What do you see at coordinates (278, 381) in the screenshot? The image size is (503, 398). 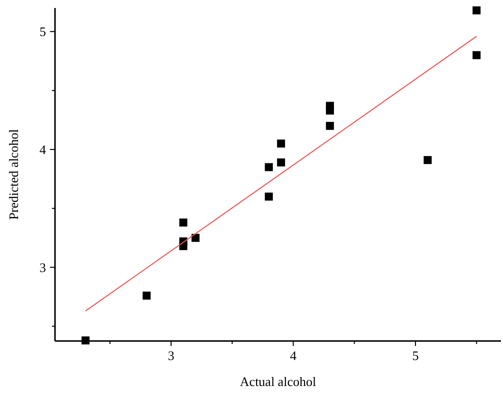 I see `x-axis-title: Actual alcohol` at bounding box center [278, 381].